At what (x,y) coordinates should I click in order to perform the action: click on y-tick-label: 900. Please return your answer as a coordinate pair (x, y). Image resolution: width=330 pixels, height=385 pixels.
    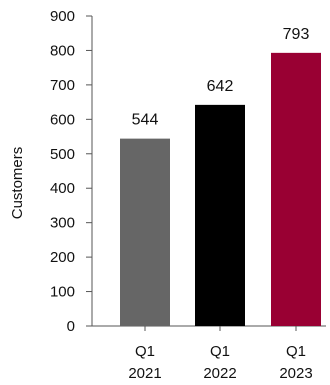
    Looking at the image, I should click on (62, 16).